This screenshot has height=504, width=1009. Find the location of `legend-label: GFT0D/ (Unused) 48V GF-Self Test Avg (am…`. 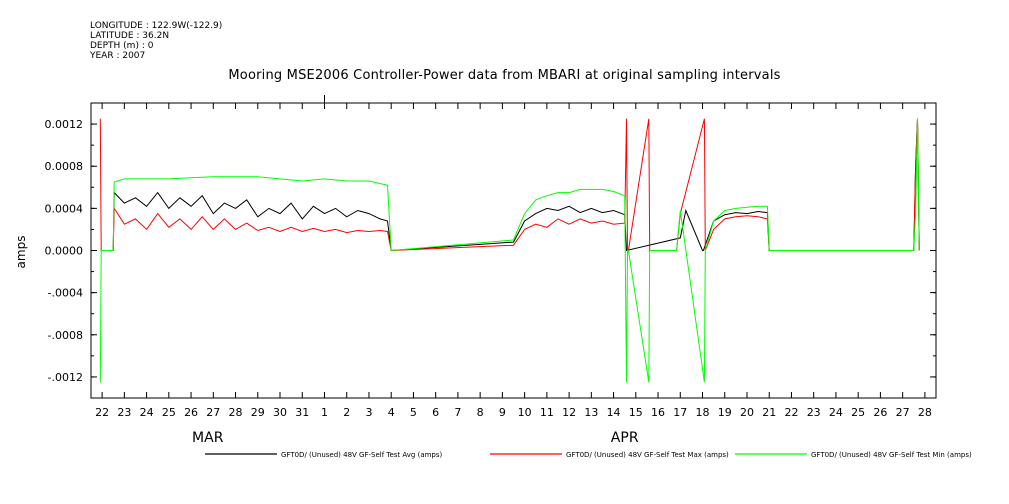

legend-label: GFT0D/ (Unused) 48V GF-Self Test Avg (am… is located at coordinates (362, 455).